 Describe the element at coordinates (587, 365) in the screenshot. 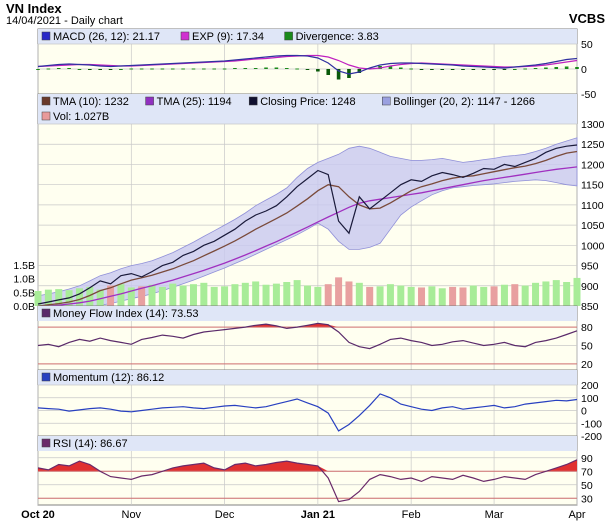

I see `mfi_panel-ytick-label: 20` at that location.